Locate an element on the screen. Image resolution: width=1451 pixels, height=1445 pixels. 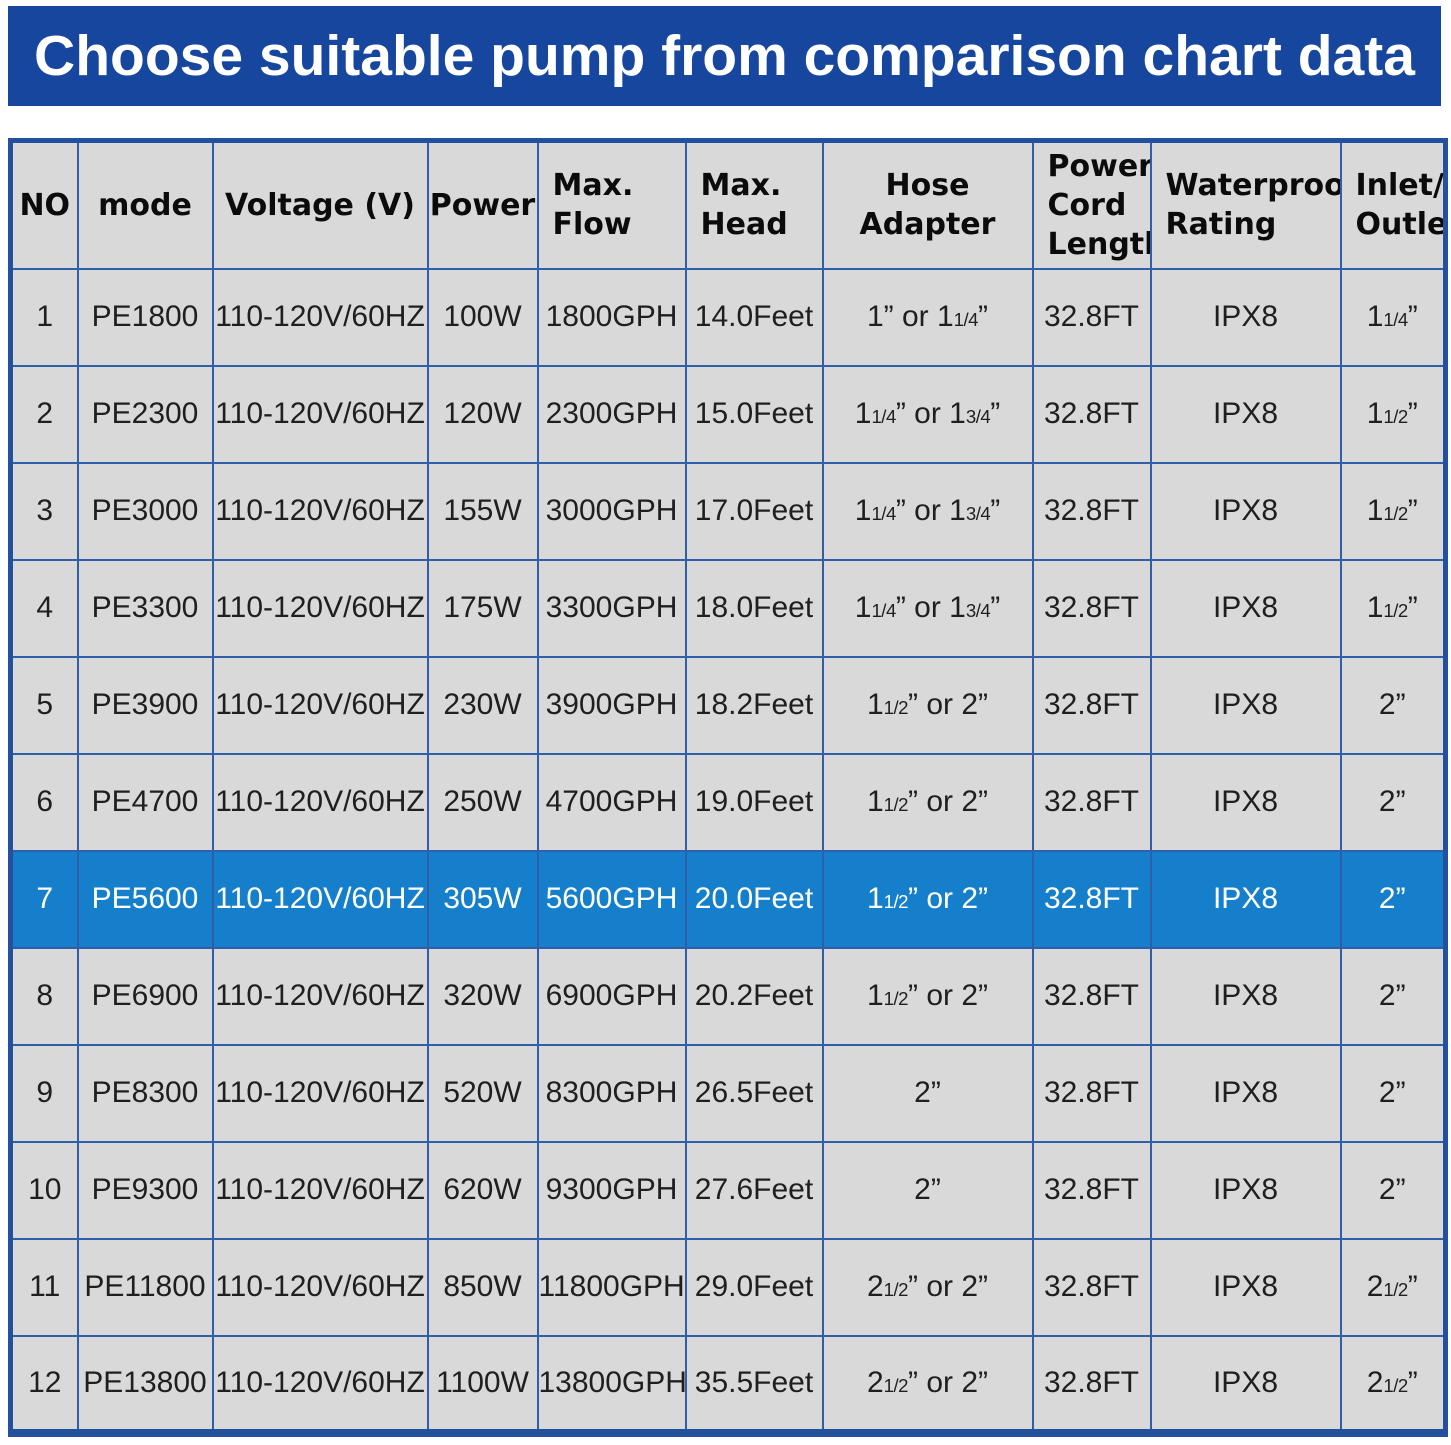
cell-no: 4 is located at coordinates (44, 608).